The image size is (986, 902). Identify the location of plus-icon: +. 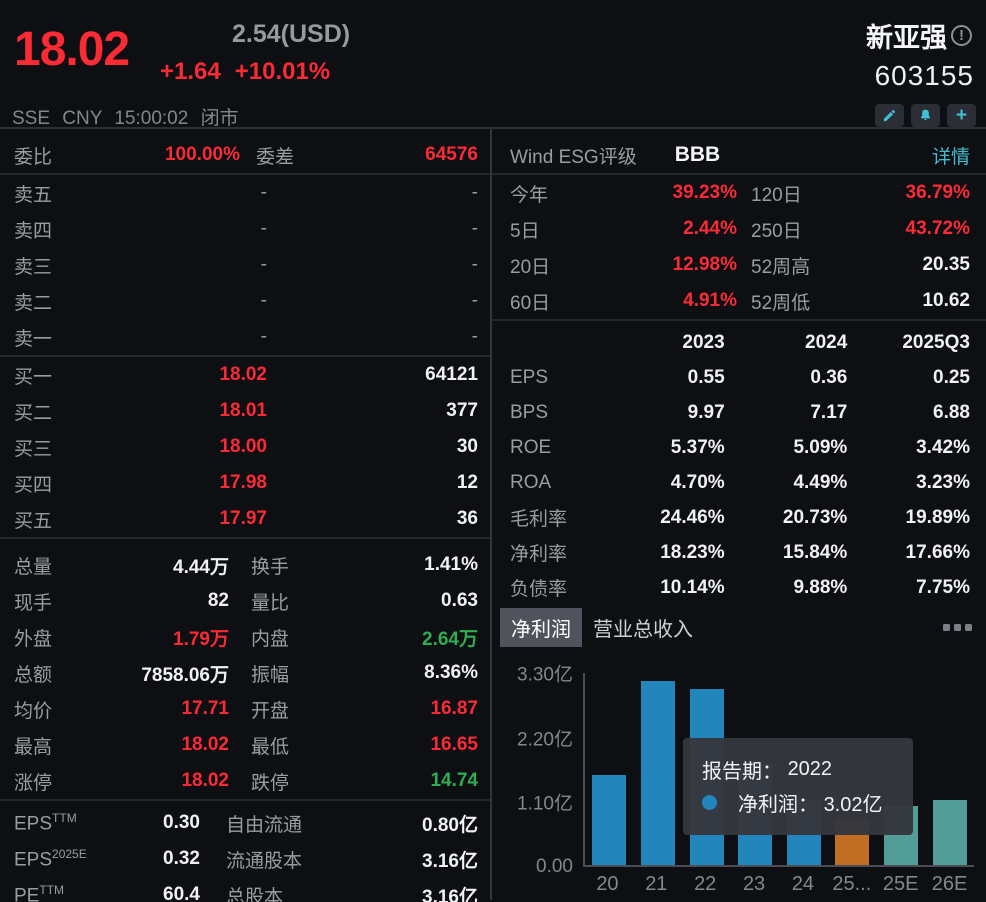
(961, 115).